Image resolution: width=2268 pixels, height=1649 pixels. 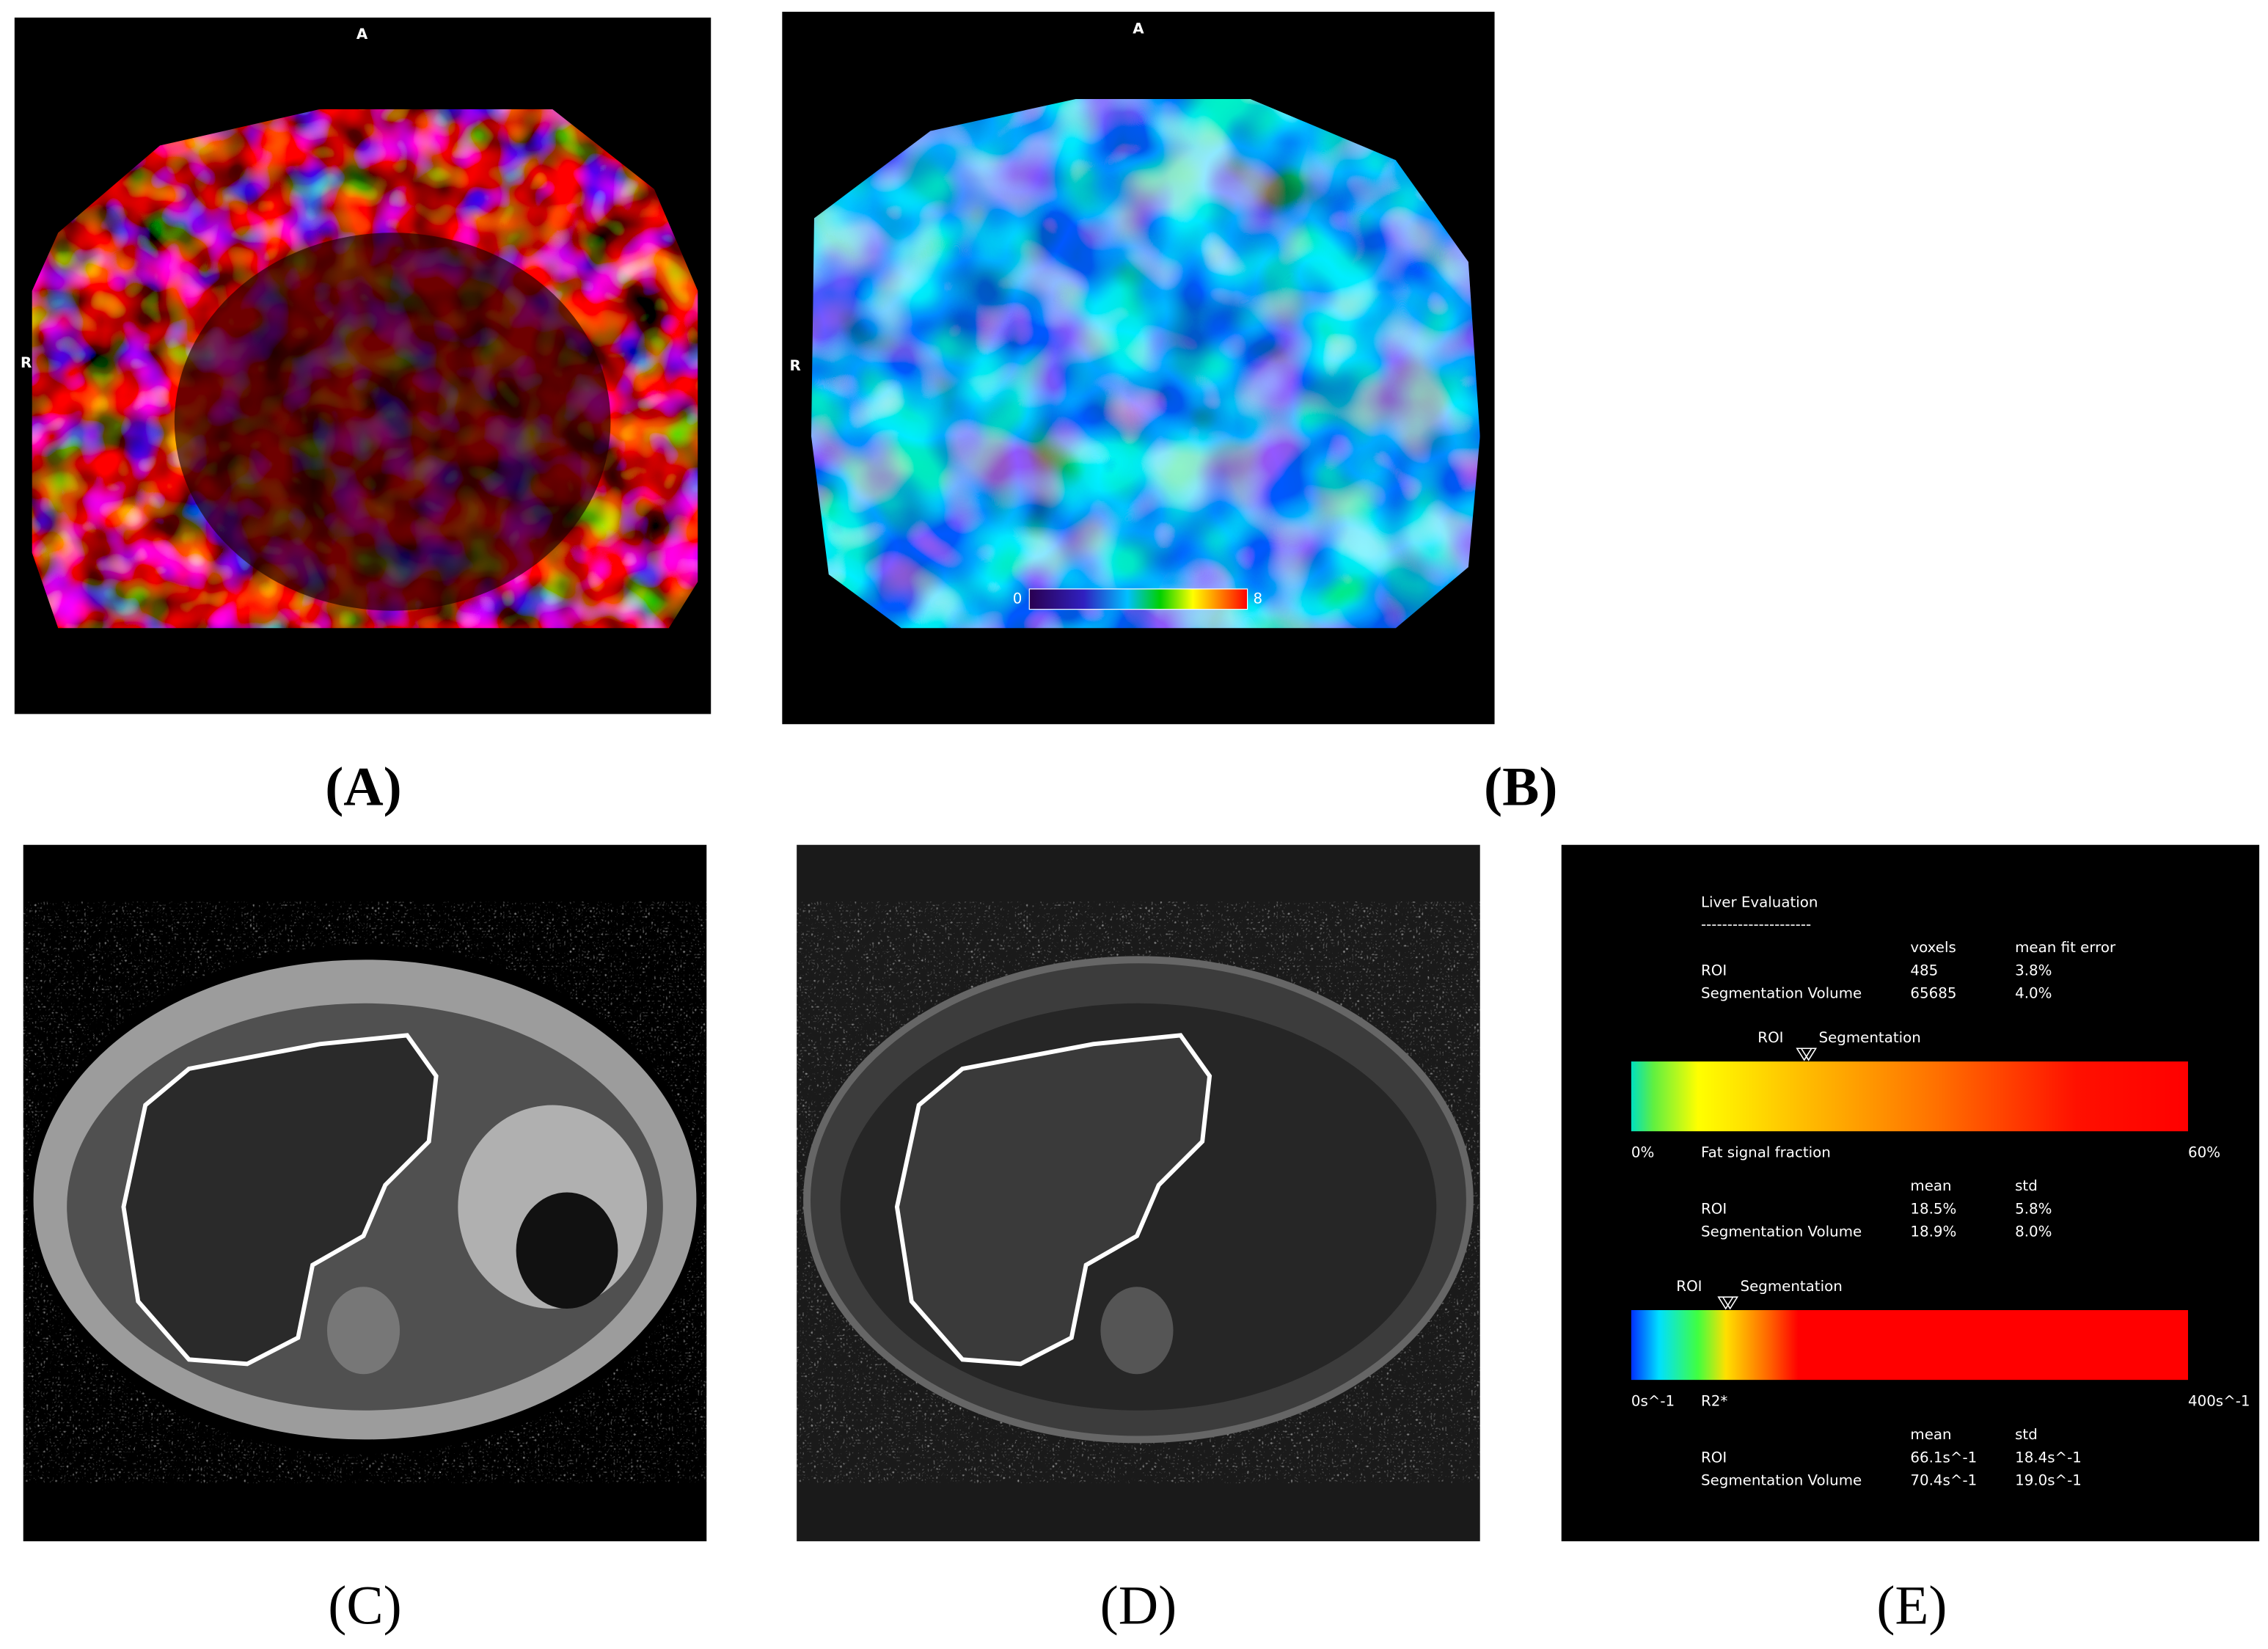 What do you see at coordinates (363, 788) in the screenshot?
I see `panel-caption: (A)` at bounding box center [363, 788].